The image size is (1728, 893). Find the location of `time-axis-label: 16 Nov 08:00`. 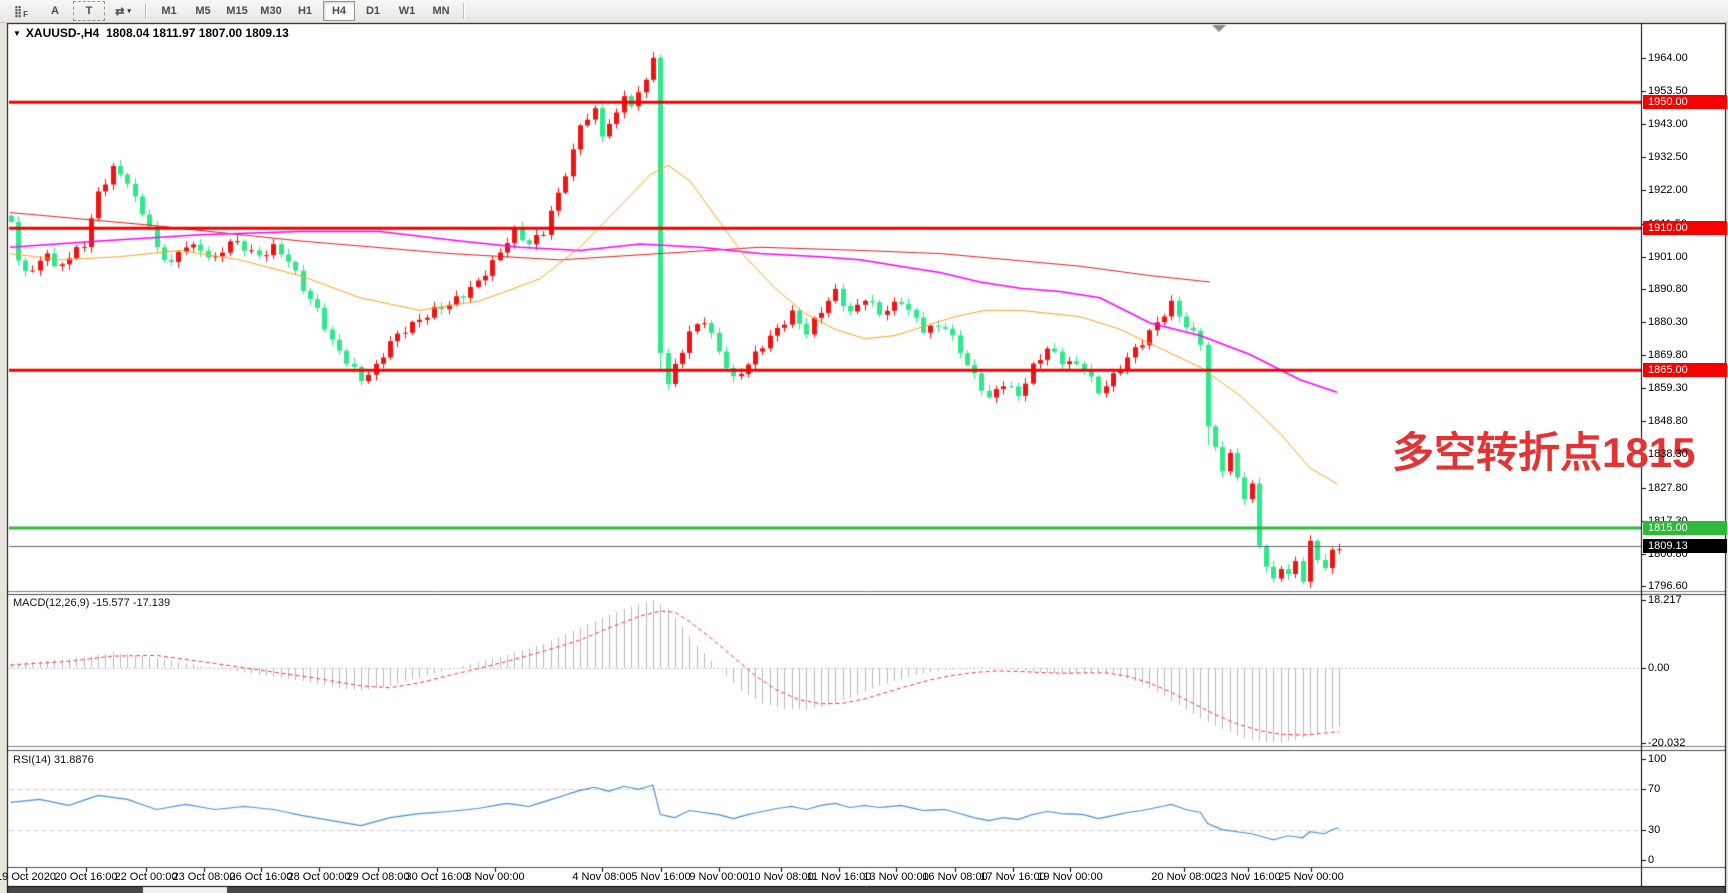

time-axis-label: 16 Nov 08:00 is located at coordinates (955, 877).